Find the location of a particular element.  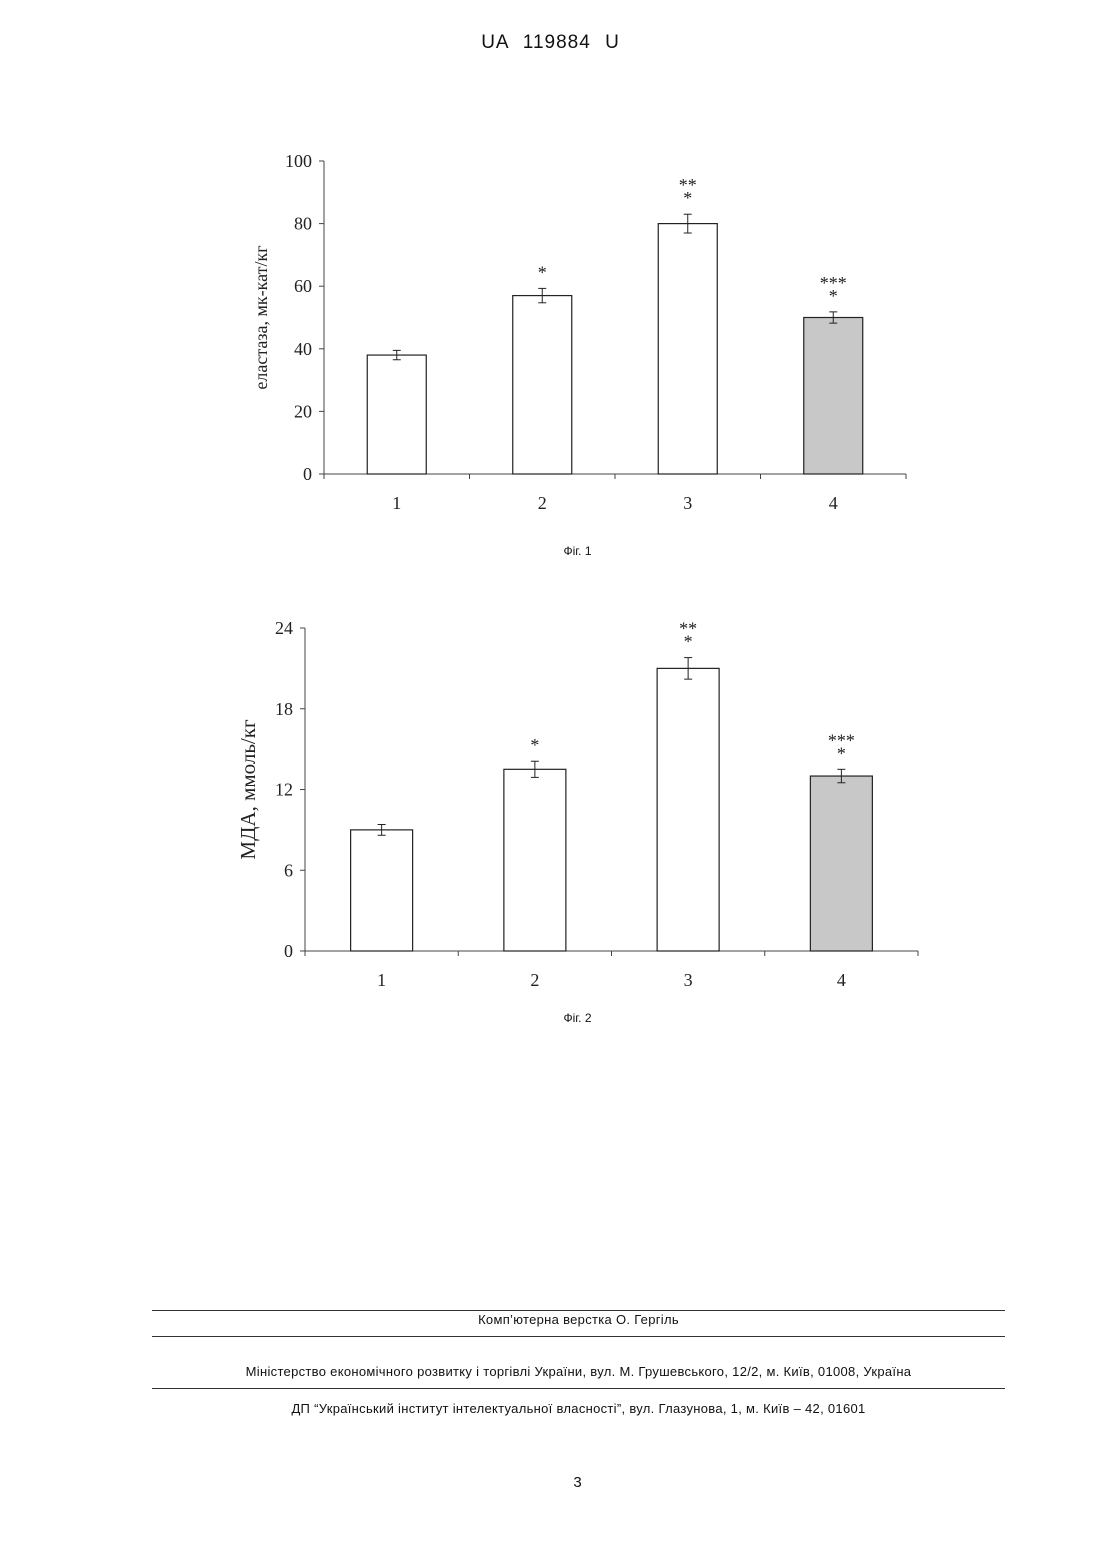

footer-rule-bottom is located at coordinates (578, 1388).